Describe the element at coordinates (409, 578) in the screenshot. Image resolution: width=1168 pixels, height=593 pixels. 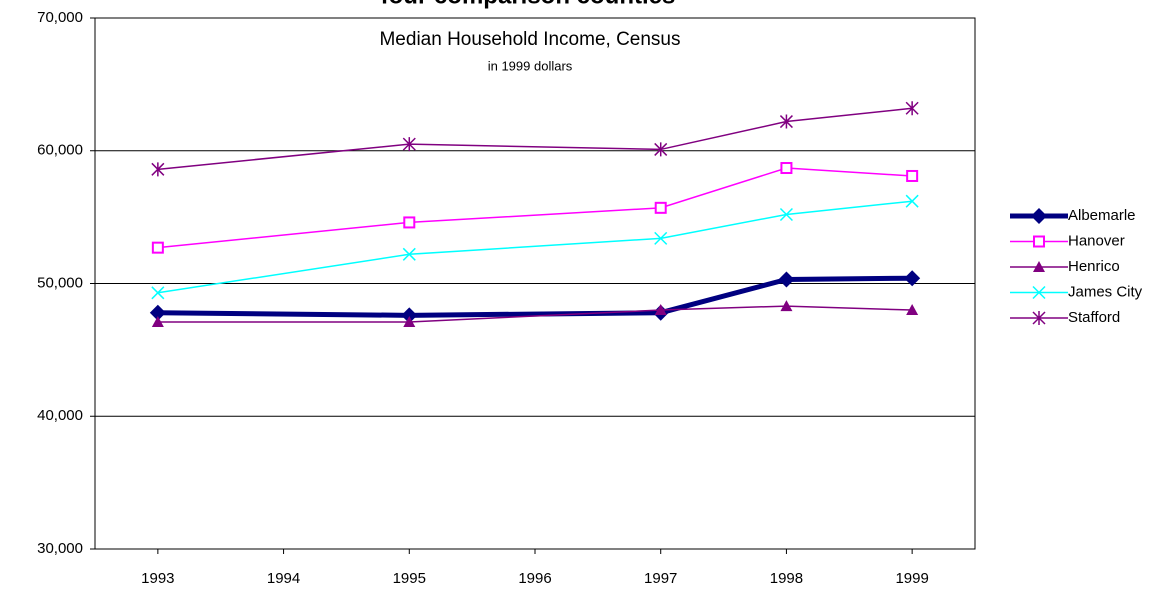
I see `x-tick-label: 1995` at that location.